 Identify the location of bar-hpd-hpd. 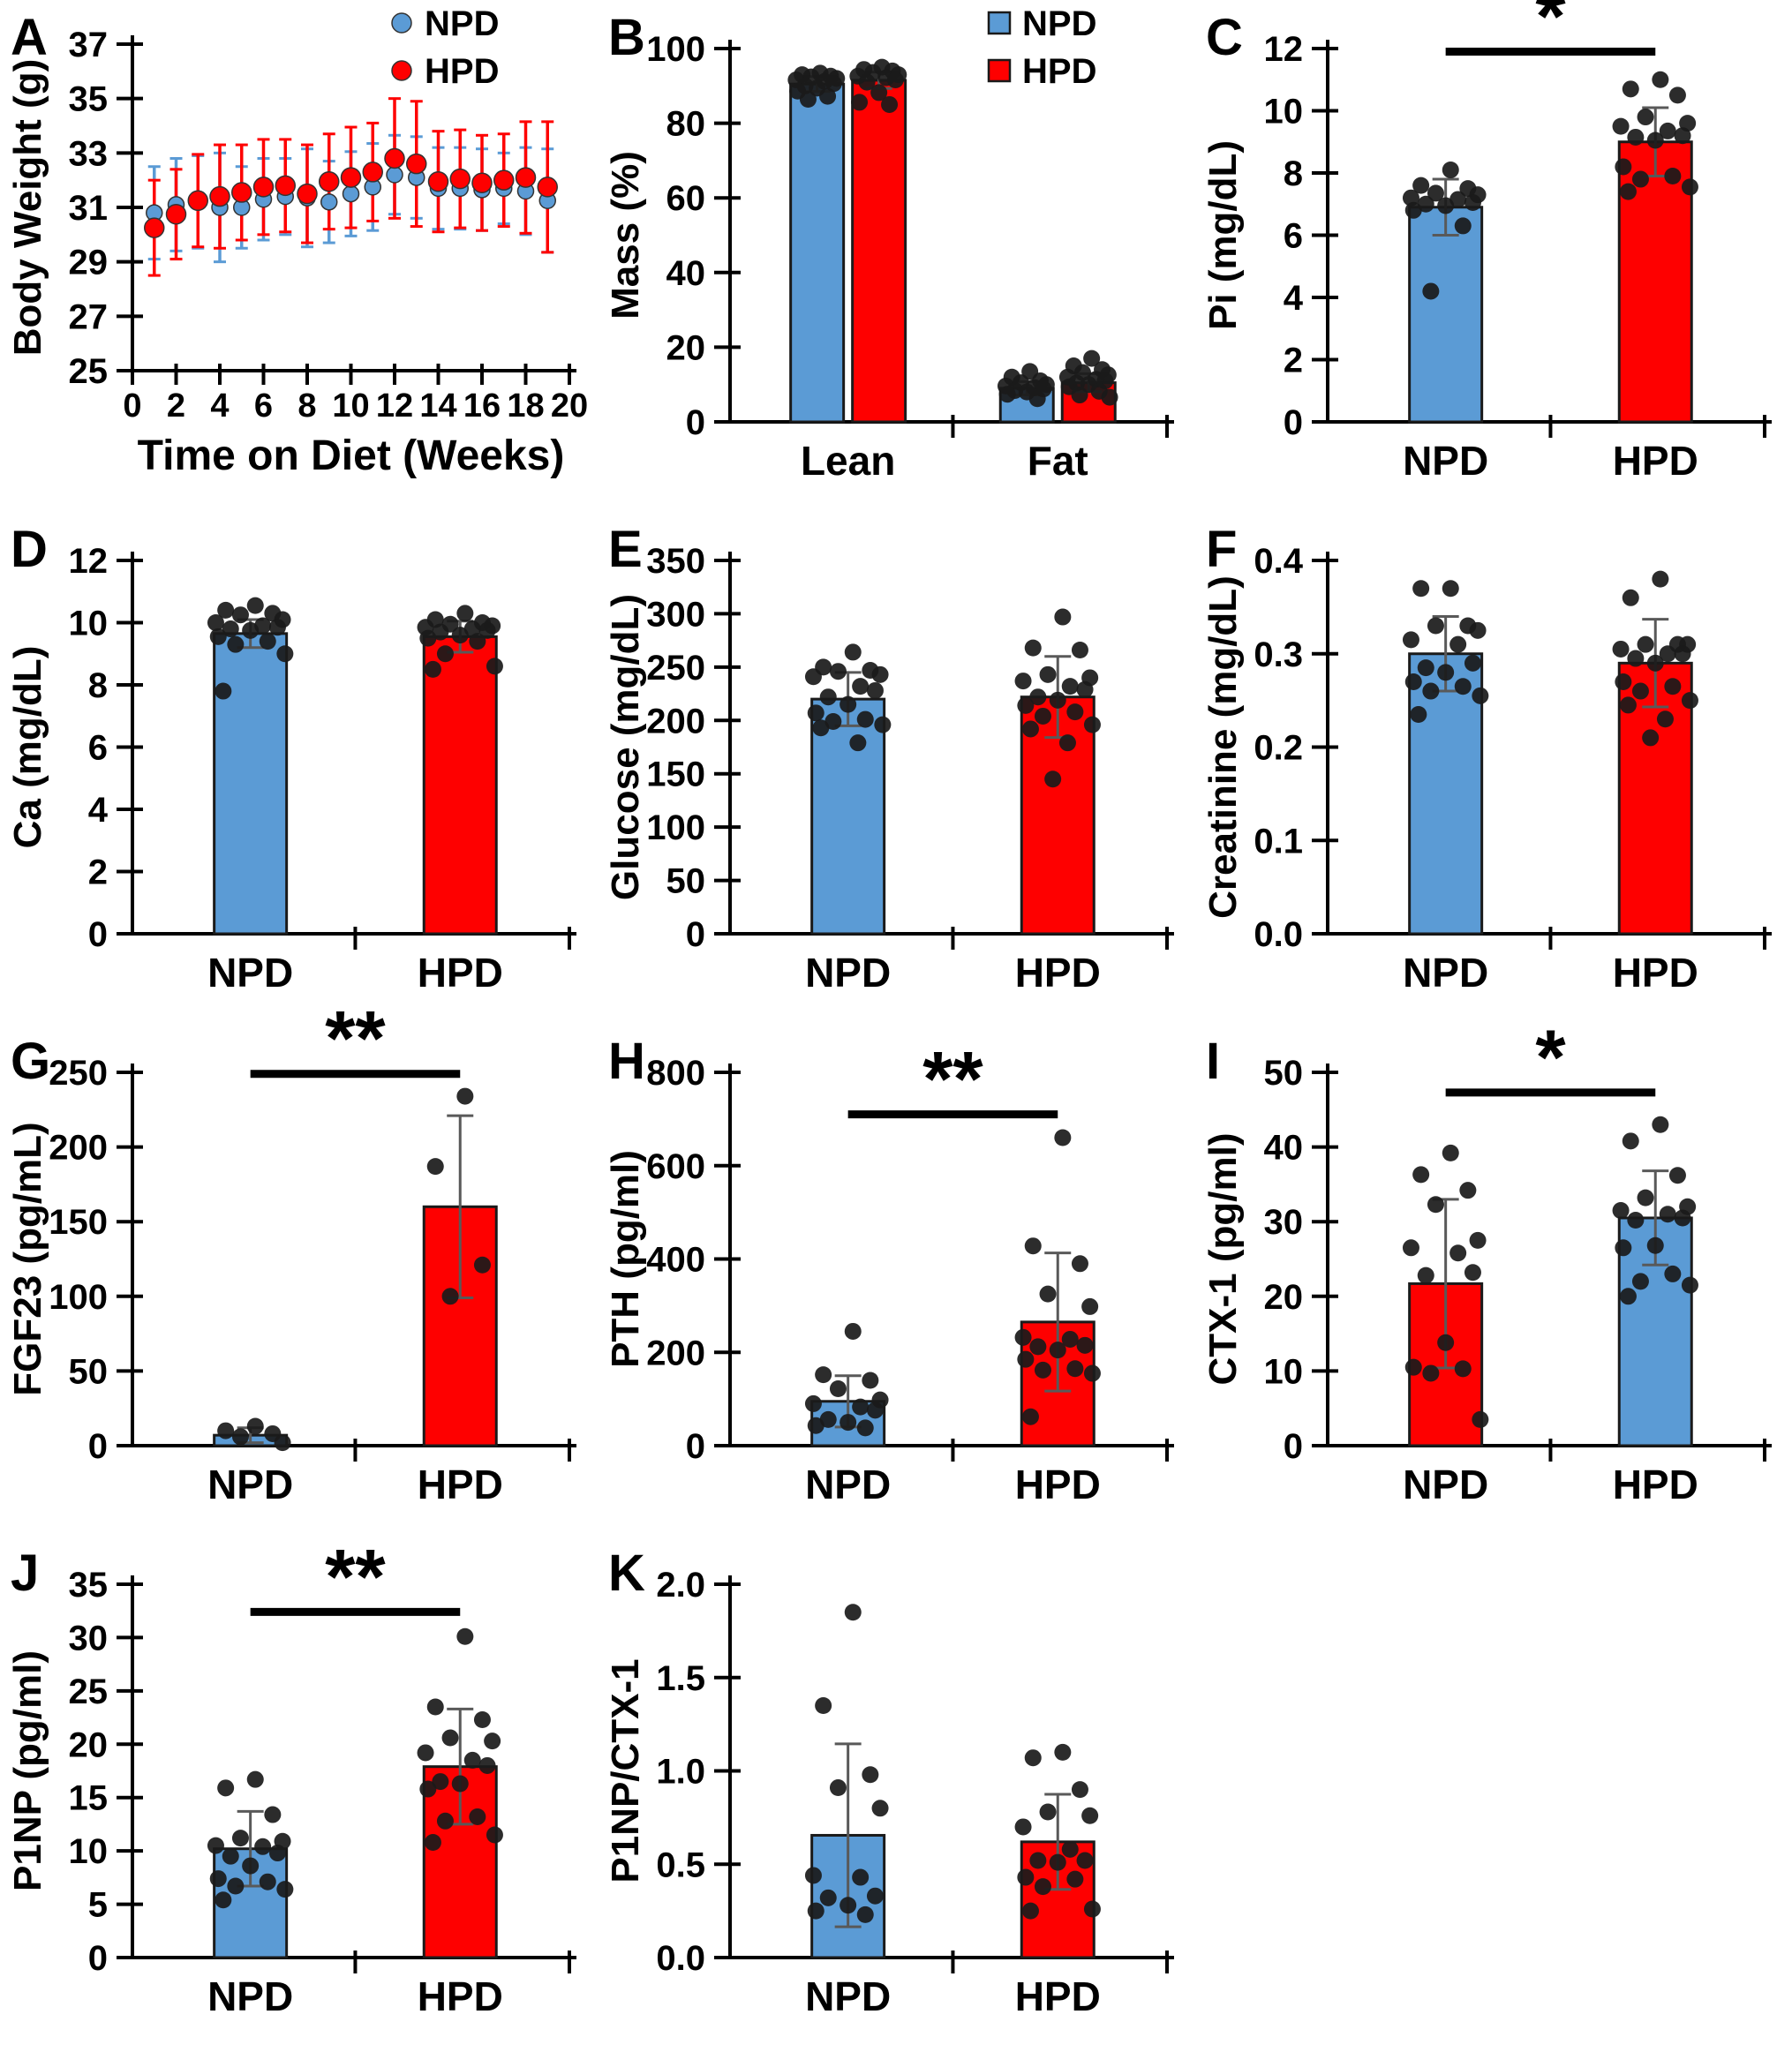
(460, 785).